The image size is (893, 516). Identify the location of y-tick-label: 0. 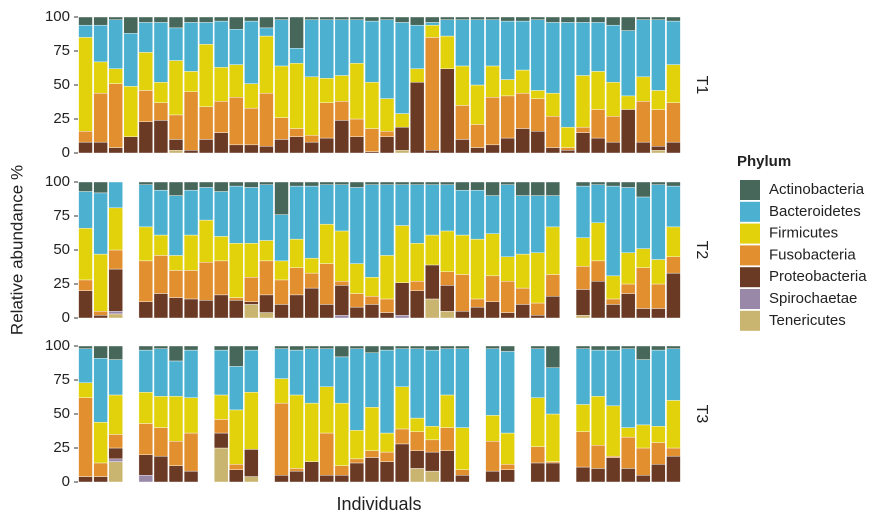
(66, 152).